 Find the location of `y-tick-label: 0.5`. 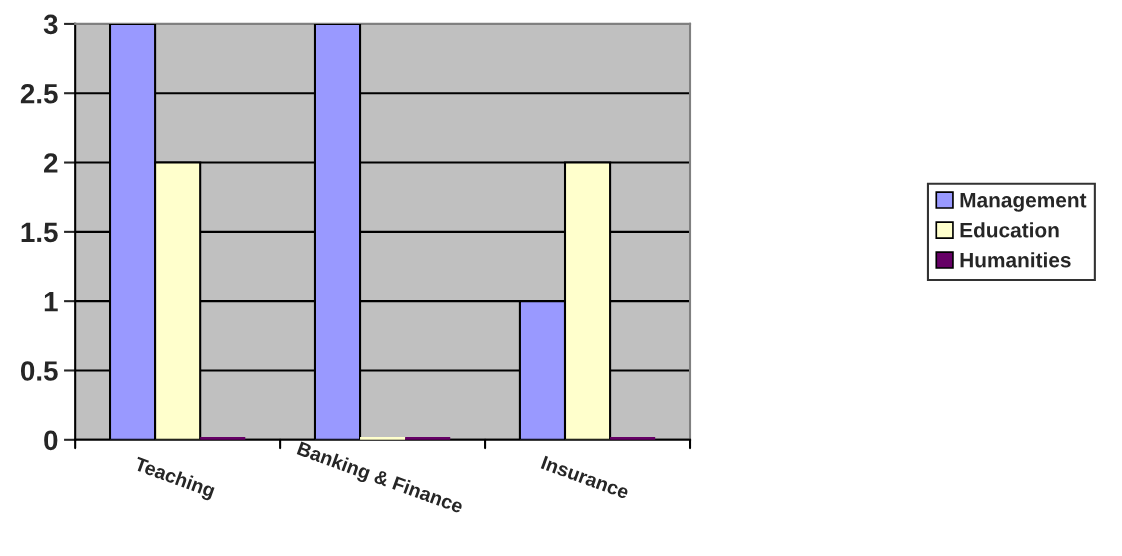

y-tick-label: 0.5 is located at coordinates (39, 371).